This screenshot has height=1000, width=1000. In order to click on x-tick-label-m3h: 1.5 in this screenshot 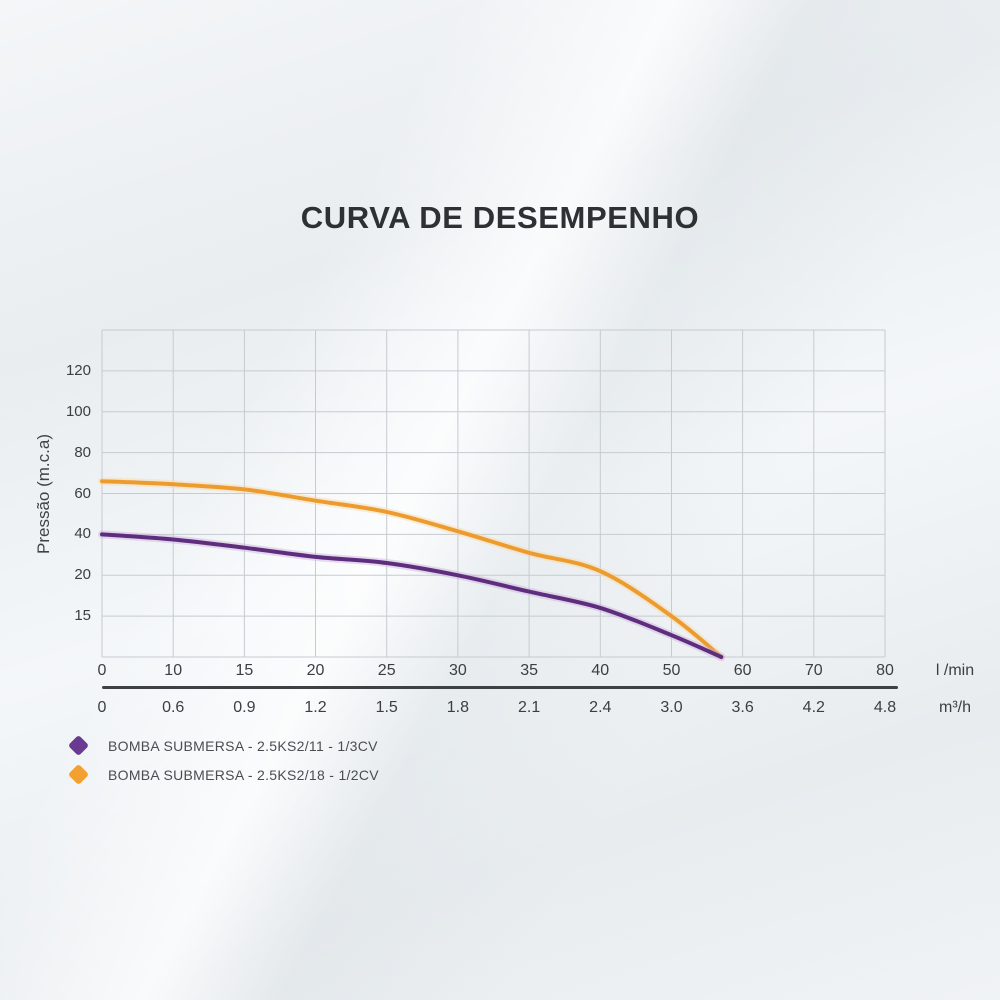, I will do `click(386, 707)`.